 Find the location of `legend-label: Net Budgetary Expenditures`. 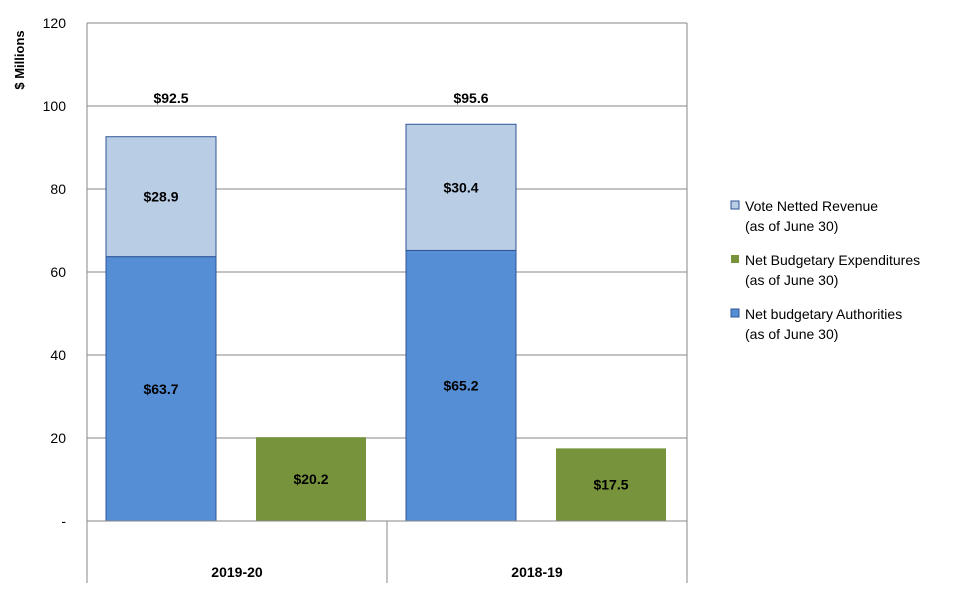

legend-label: Net Budgetary Expenditures is located at coordinates (832, 260).